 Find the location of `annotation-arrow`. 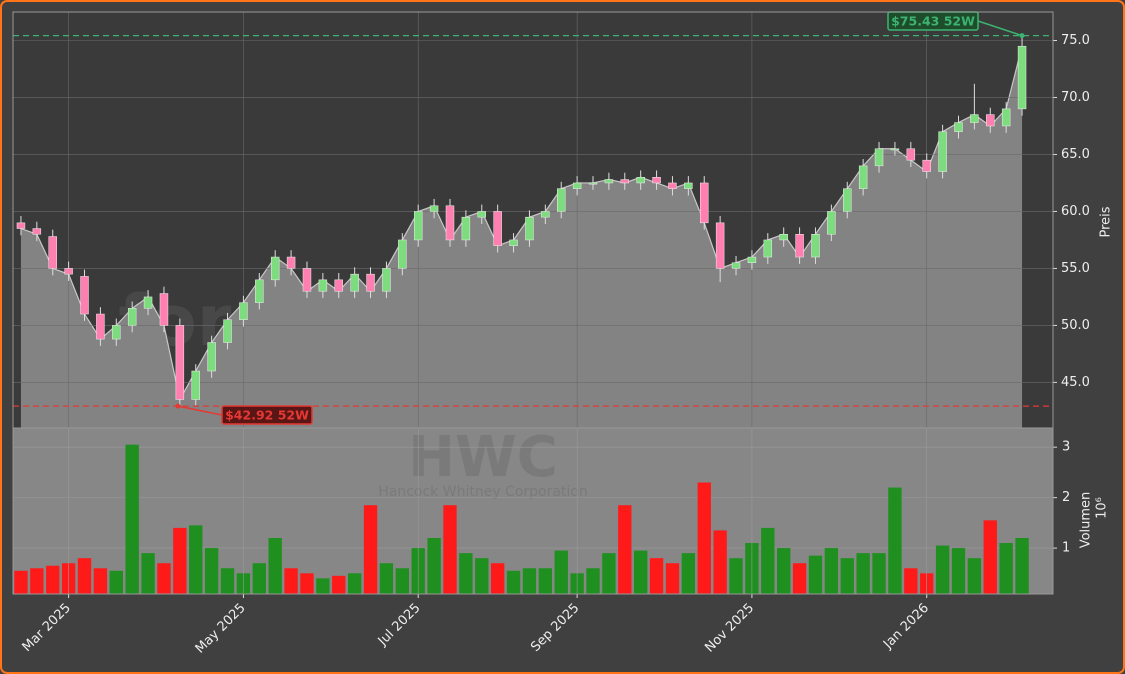

annotation-arrow is located at coordinates (1000, 28).